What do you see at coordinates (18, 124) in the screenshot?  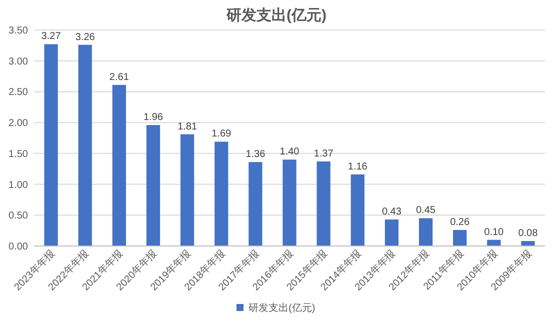 I see `y-tick-label: 2.00` at bounding box center [18, 124].